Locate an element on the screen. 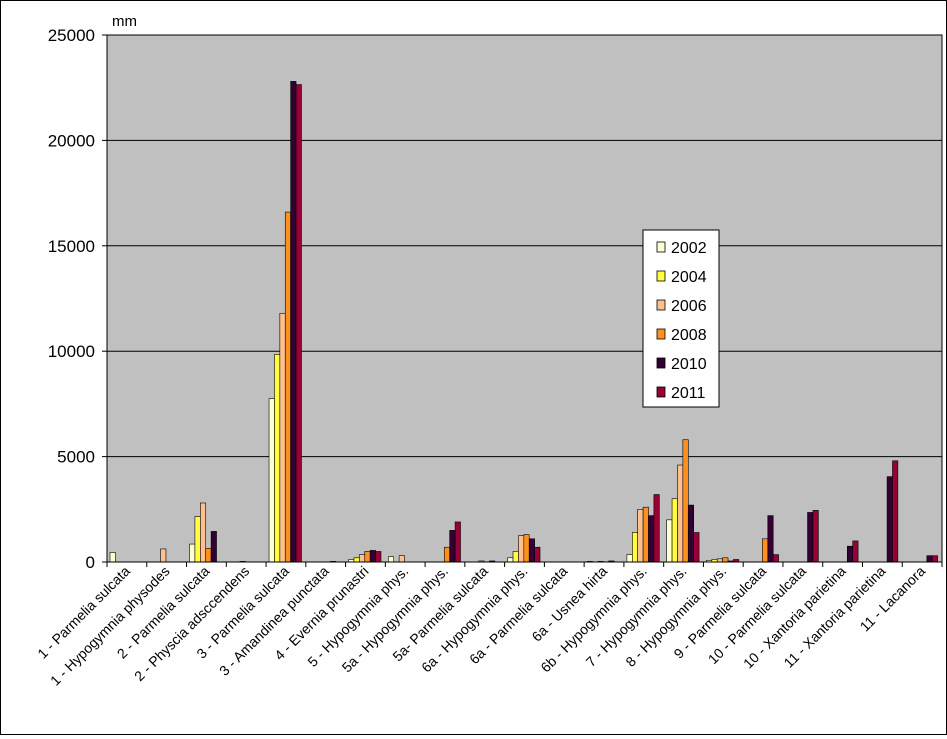 The width and height of the screenshot is (947, 739). legend-label: 2008 is located at coordinates (689, 335).